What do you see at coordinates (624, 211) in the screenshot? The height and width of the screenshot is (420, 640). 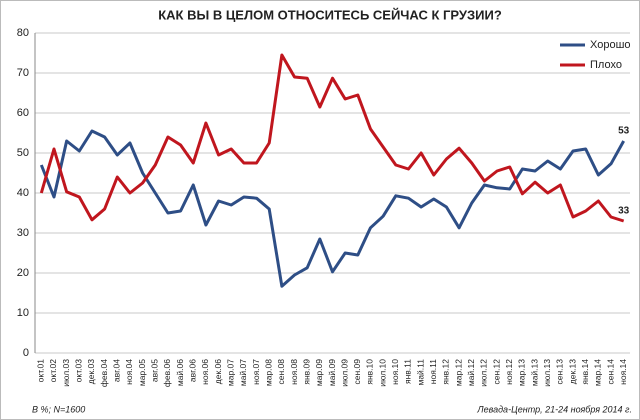 I see `end-label: 33` at bounding box center [624, 211].